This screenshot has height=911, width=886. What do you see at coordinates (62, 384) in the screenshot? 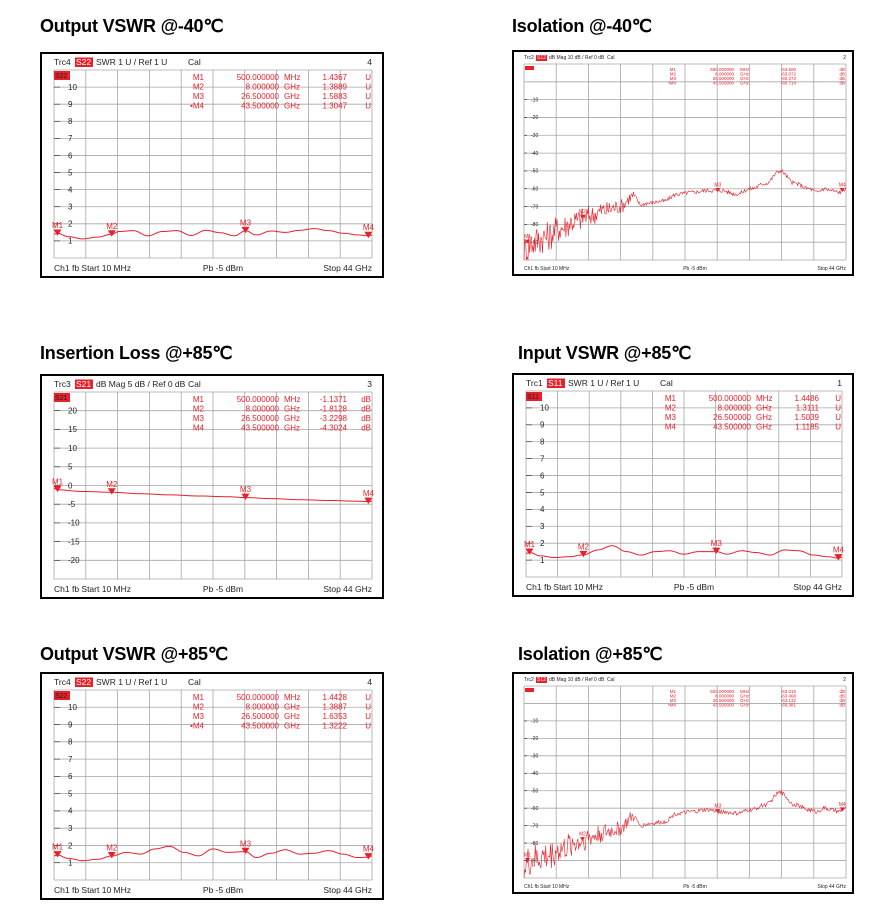
I see `trace-label: Trc3` at bounding box center [62, 384].